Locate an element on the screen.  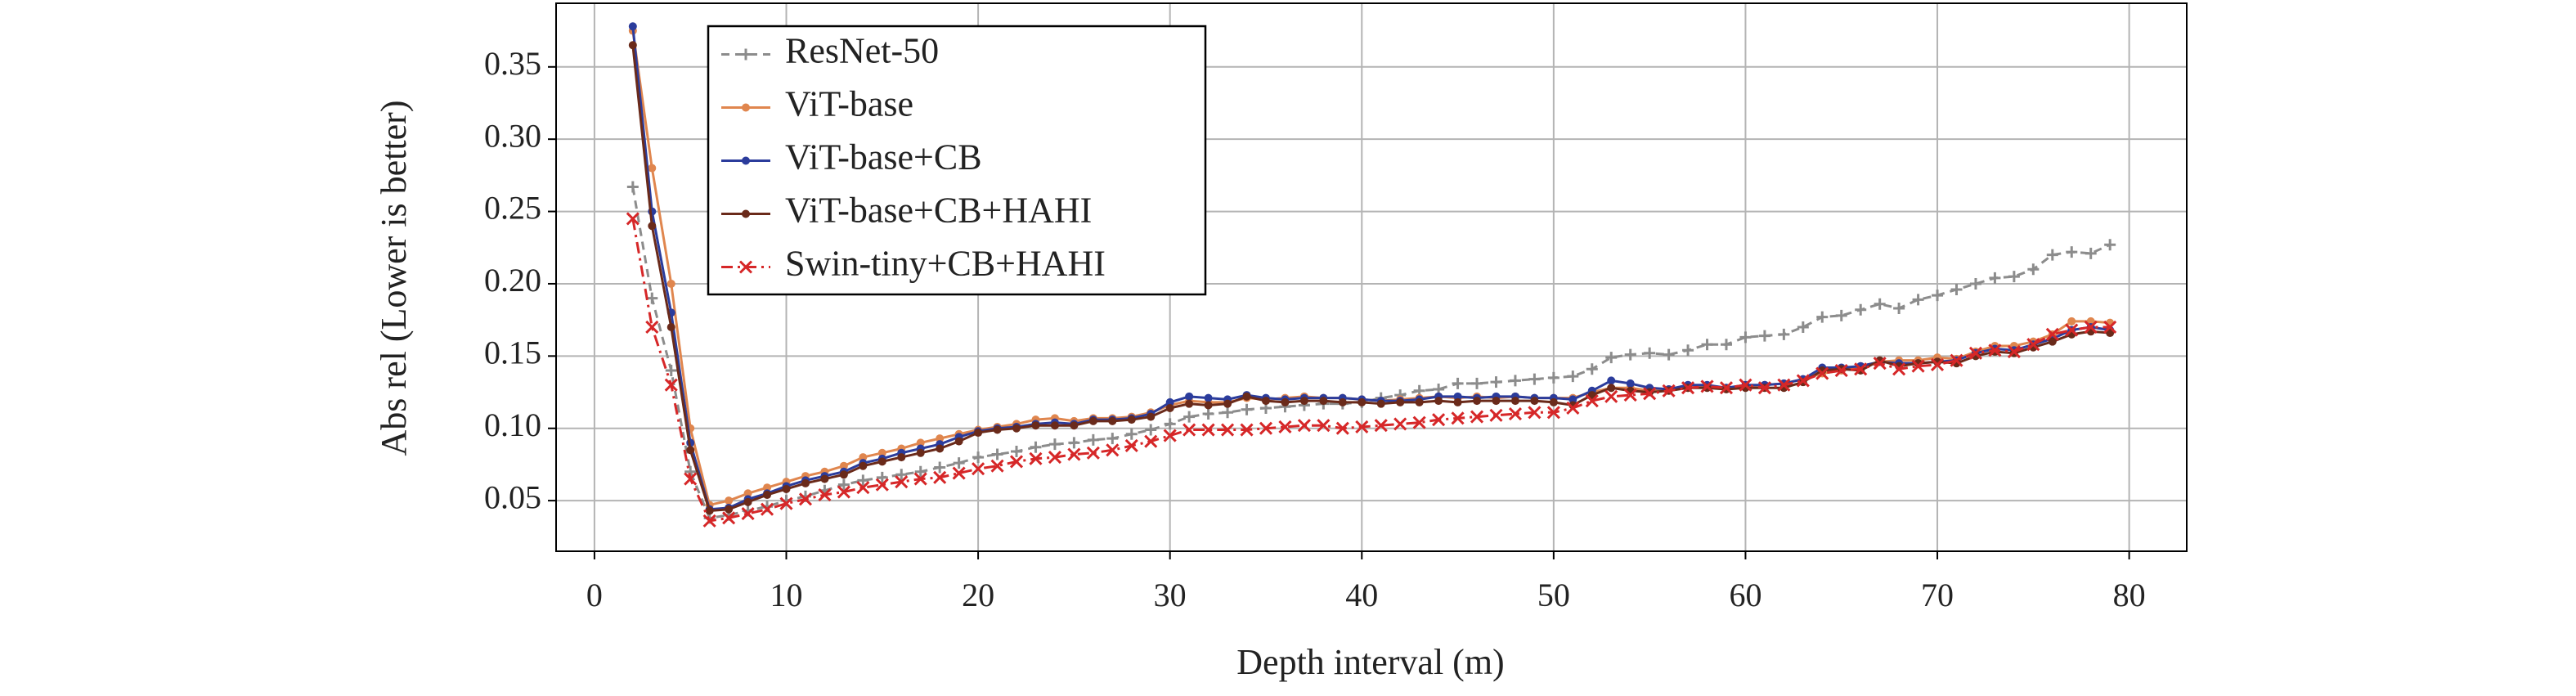
legend-label: ViT-base is located at coordinates (849, 104).